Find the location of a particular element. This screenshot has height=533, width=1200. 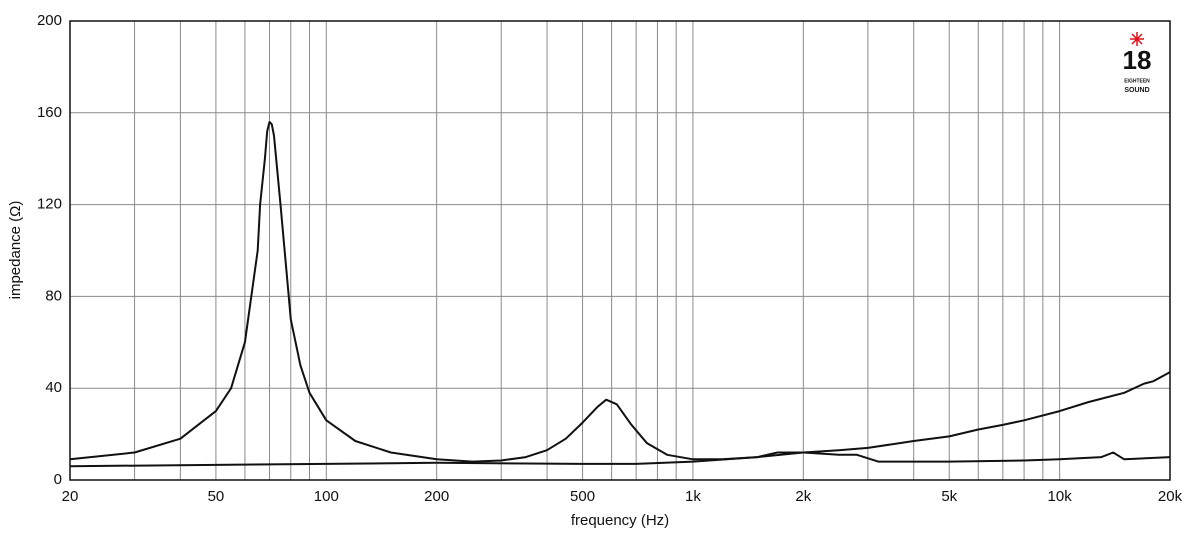

x-tick-label: 20k is located at coordinates (1170, 496).